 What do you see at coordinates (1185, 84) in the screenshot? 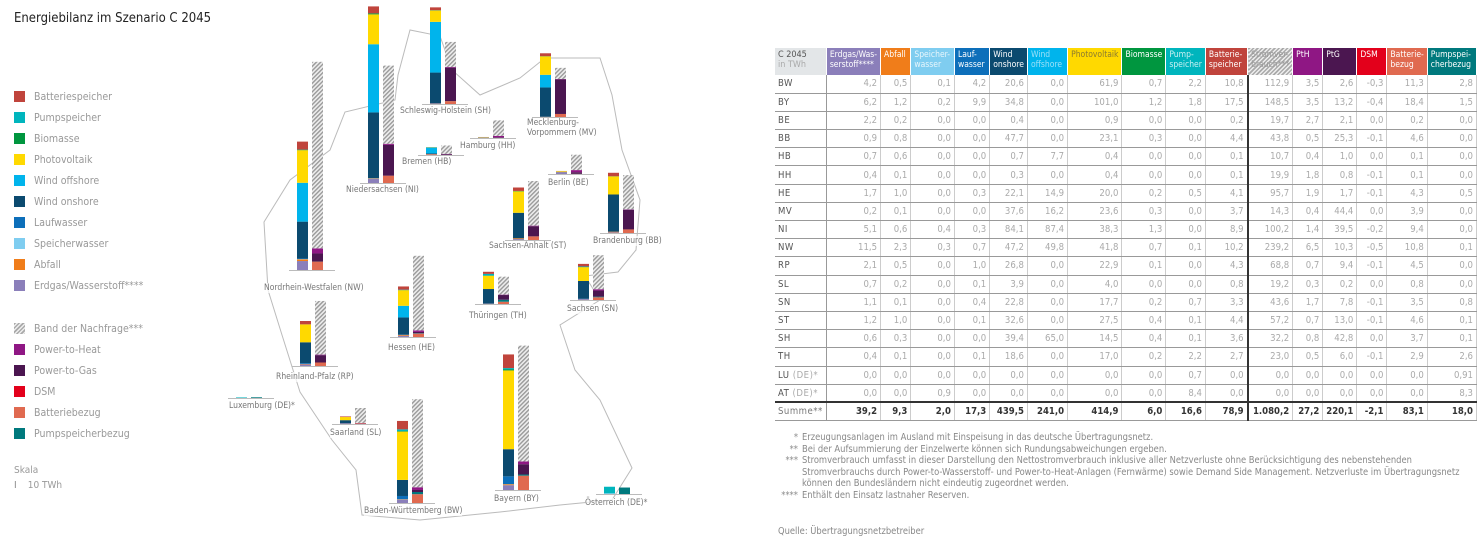
I see `table-cell: 2,2` at bounding box center [1185, 84].